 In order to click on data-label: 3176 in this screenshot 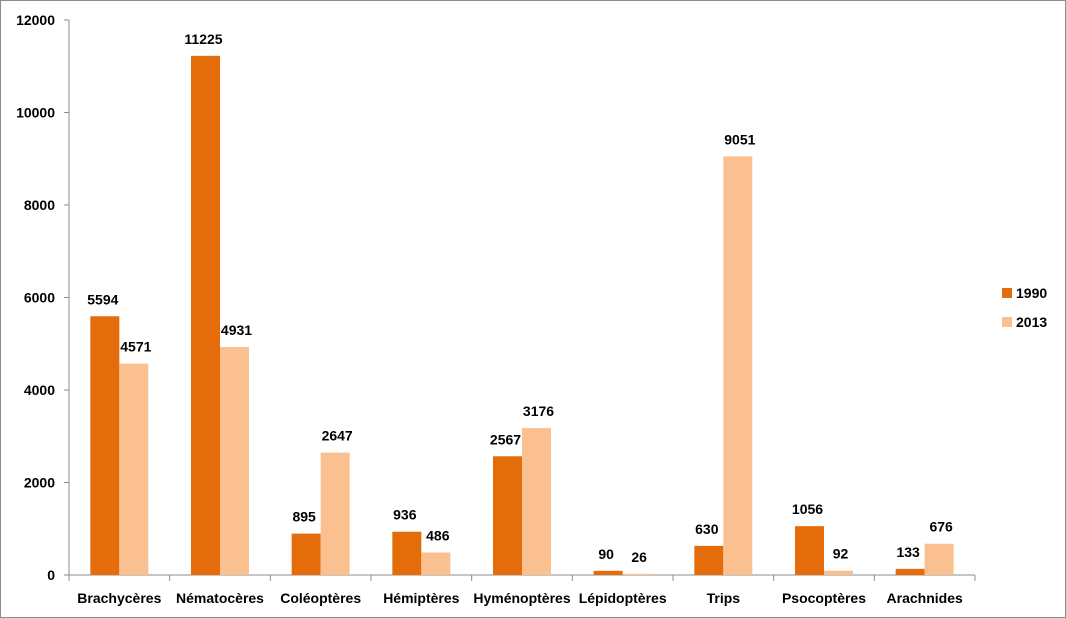, I will do `click(538, 411)`.